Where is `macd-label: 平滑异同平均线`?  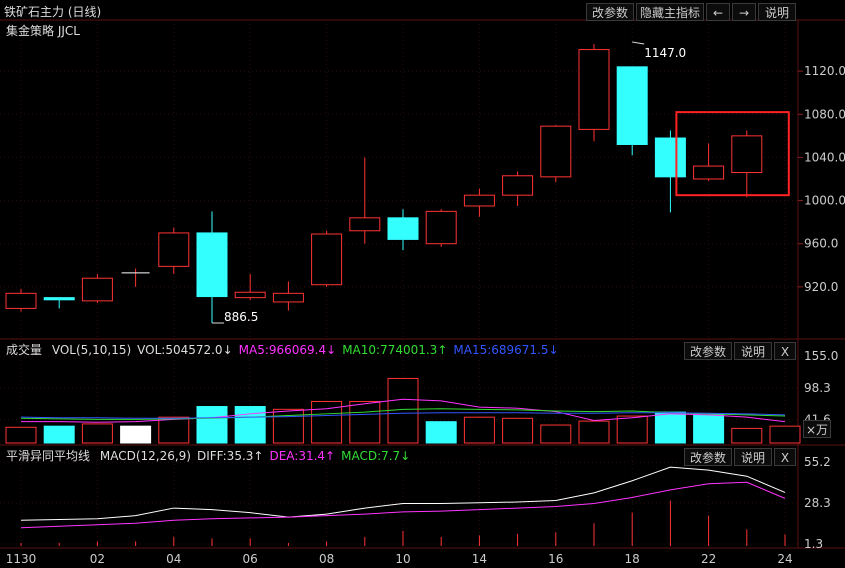
macd-label: 平滑异同平均线 is located at coordinates (48, 456).